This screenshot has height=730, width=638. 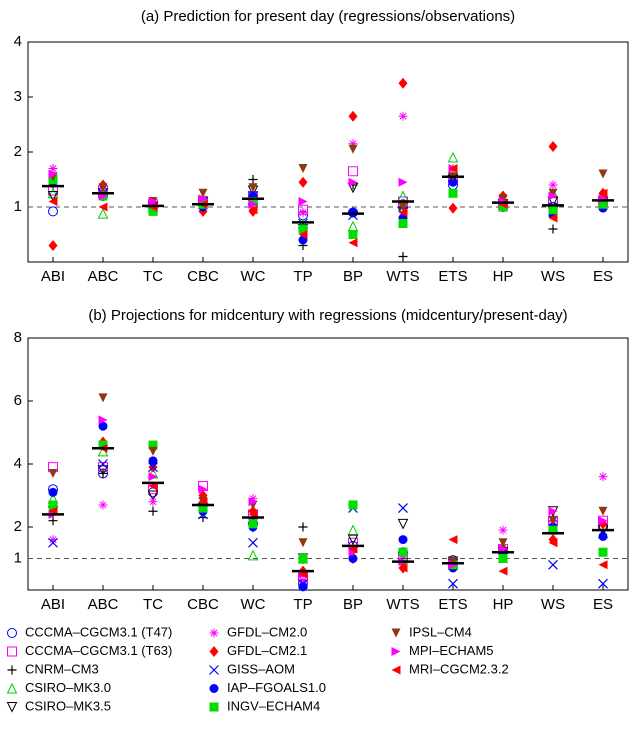 I want to click on y-tick-label: 4, so click(x=18, y=463).